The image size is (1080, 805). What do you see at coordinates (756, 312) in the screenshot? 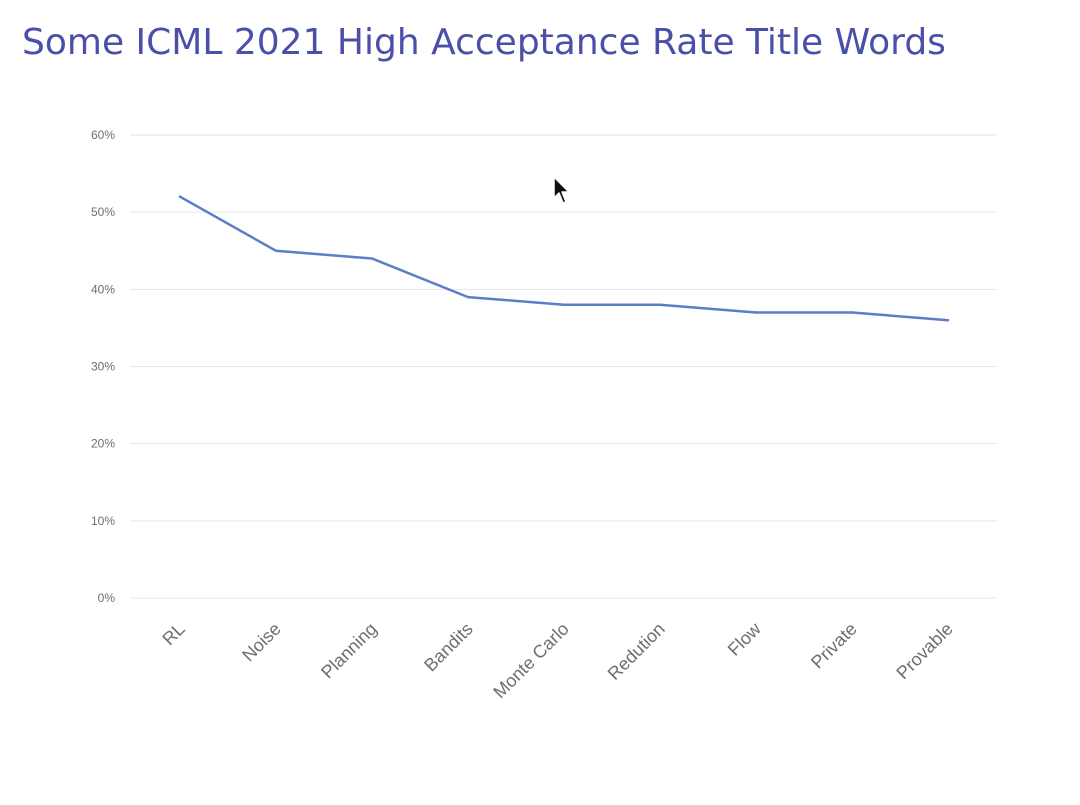
I see `data-point-flow` at bounding box center [756, 312].